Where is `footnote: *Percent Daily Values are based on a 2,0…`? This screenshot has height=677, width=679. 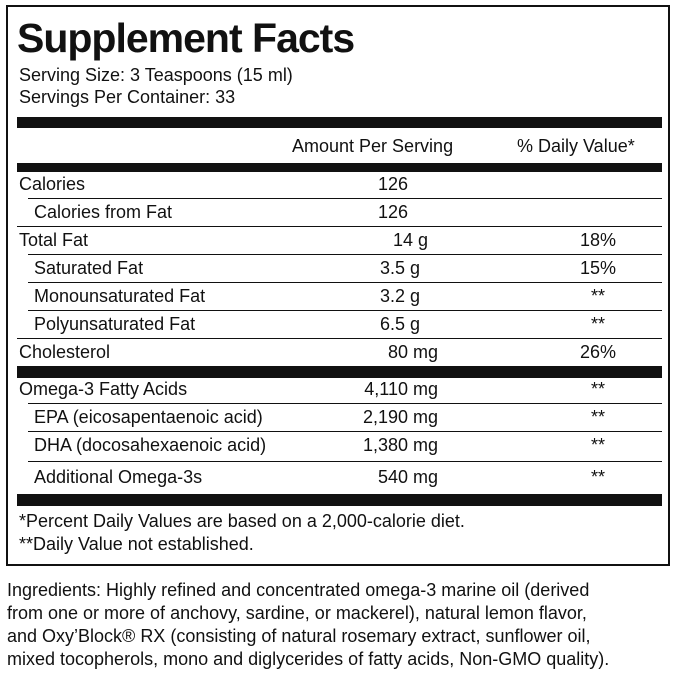 footnote: *Percent Daily Values are based on a 2,0… is located at coordinates (242, 521).